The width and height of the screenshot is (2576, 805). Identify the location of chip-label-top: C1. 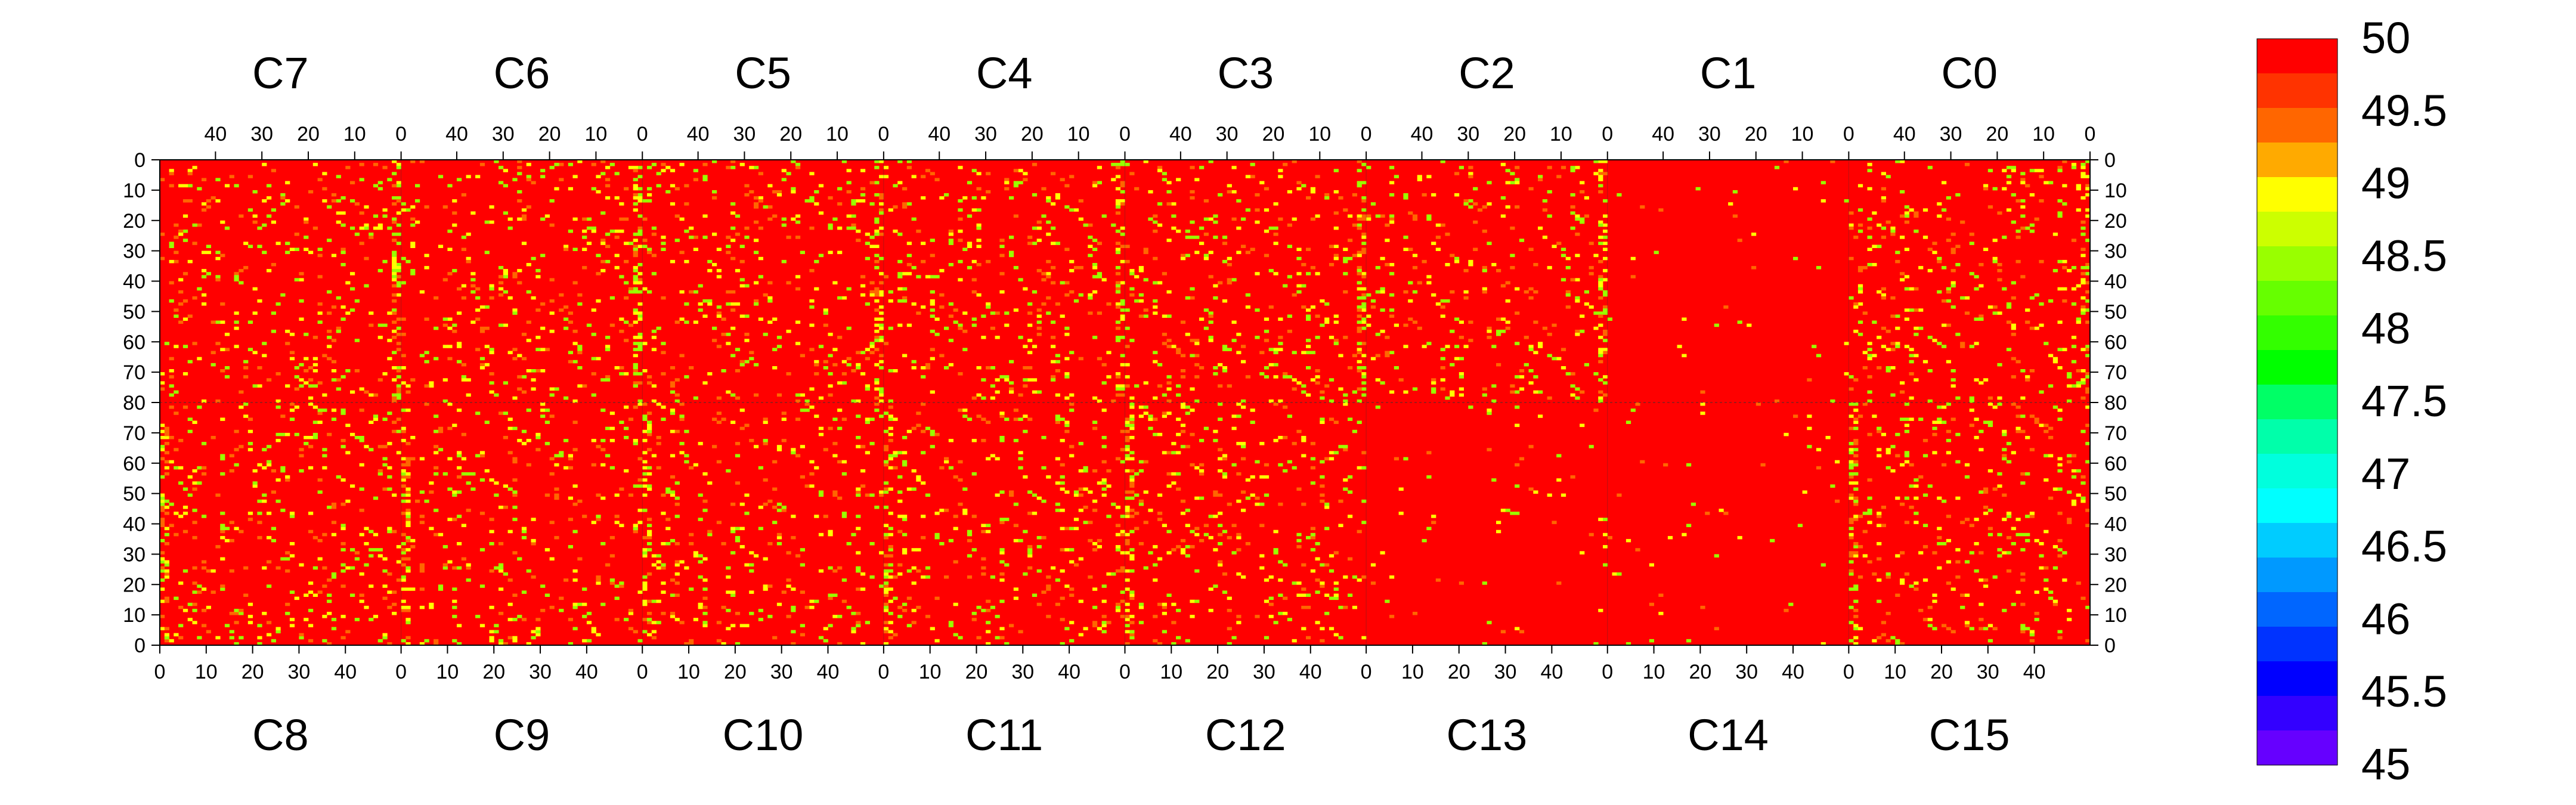
(1728, 73).